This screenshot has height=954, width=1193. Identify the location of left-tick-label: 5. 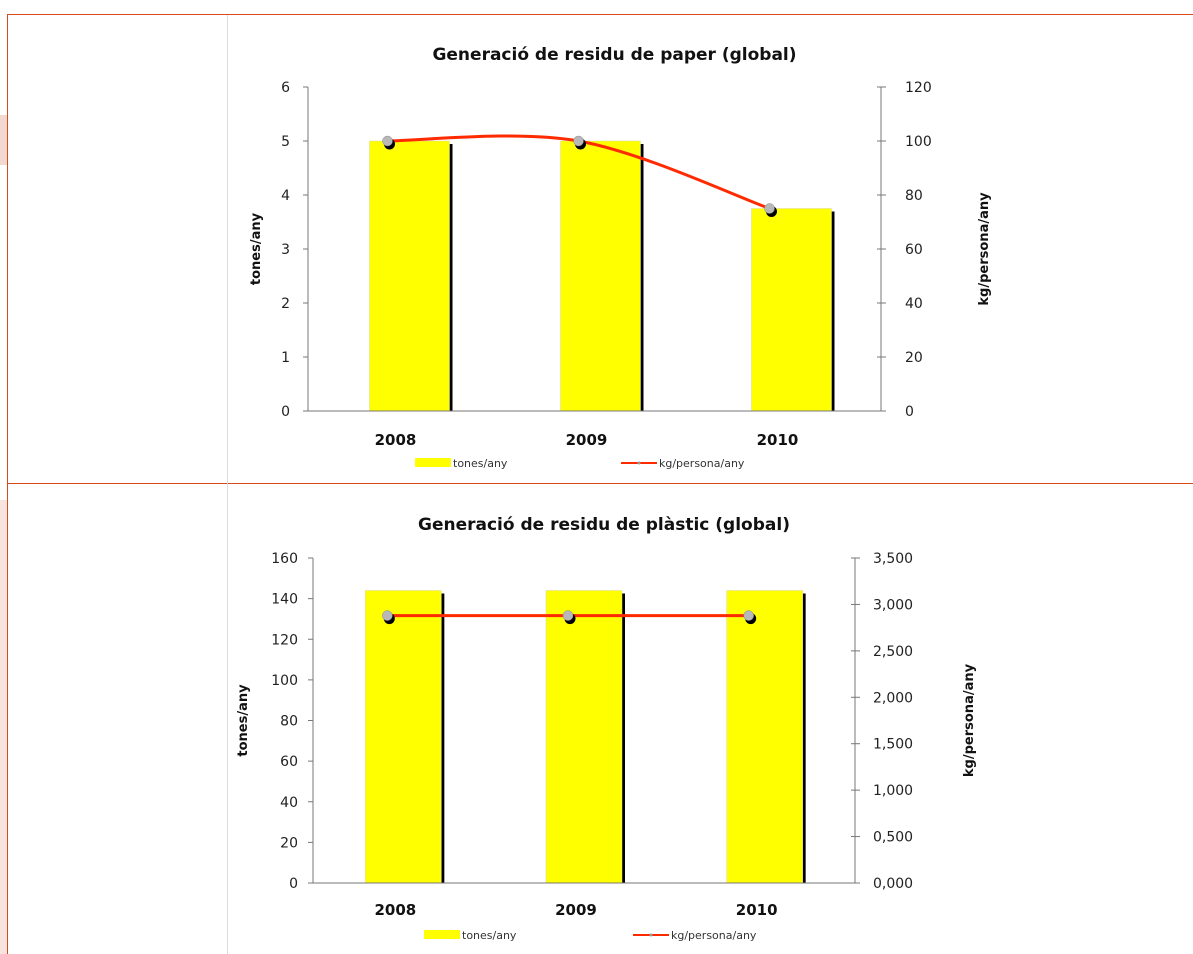
(285, 142).